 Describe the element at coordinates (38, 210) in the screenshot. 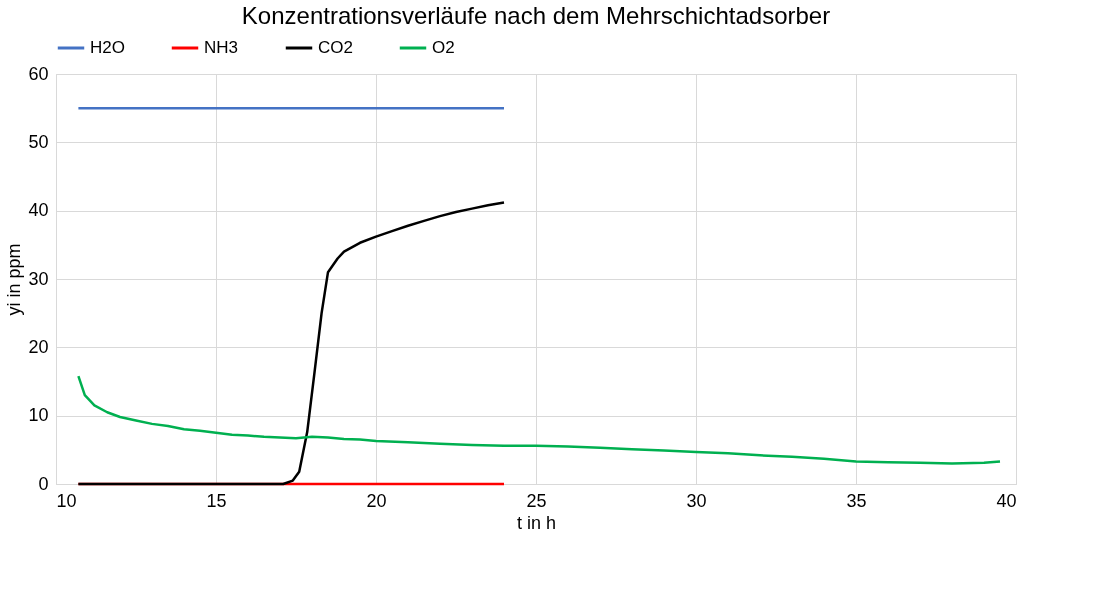

I see `y-tick-label: 40` at that location.